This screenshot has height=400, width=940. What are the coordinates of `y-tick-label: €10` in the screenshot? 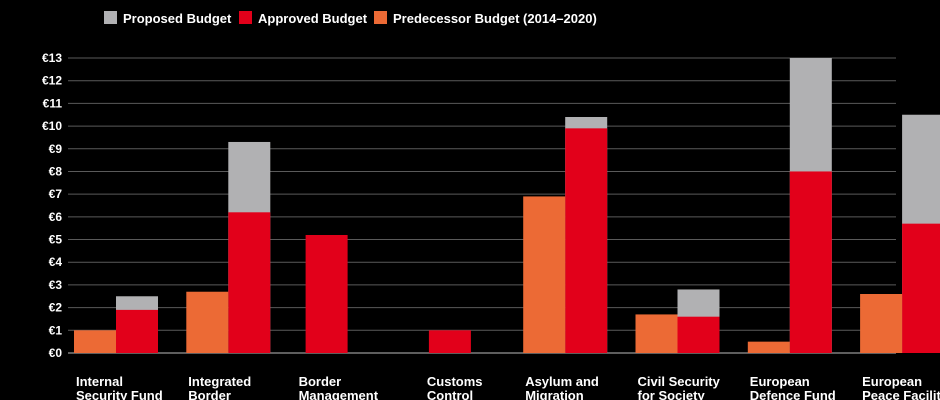 It's located at (52, 126).